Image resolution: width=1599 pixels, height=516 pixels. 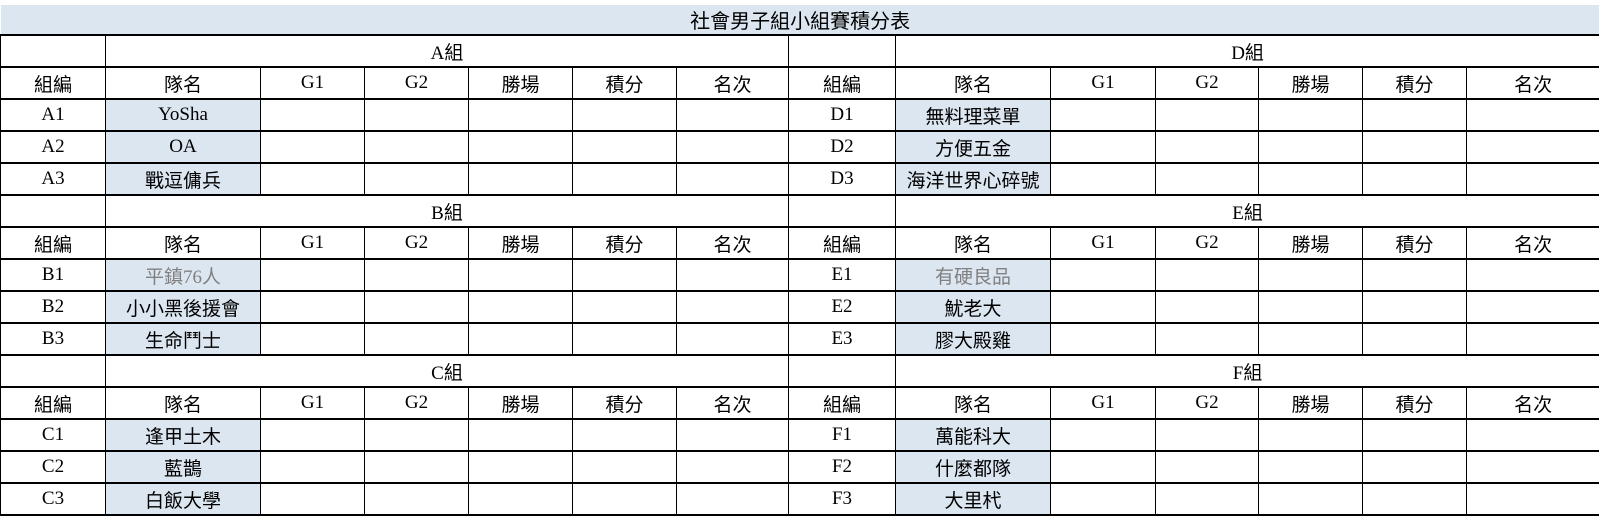 What do you see at coordinates (183, 339) in the screenshot?
I see `team-name: 生命鬥士` at bounding box center [183, 339].